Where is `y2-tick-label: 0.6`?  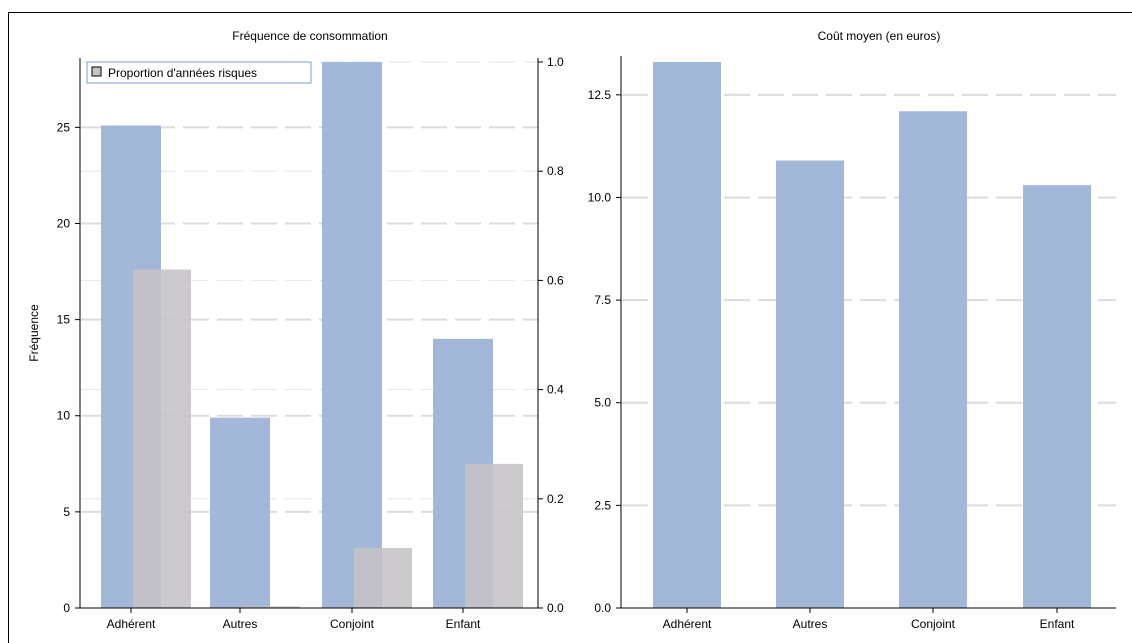
y2-tick-label: 0.6 is located at coordinates (555, 280).